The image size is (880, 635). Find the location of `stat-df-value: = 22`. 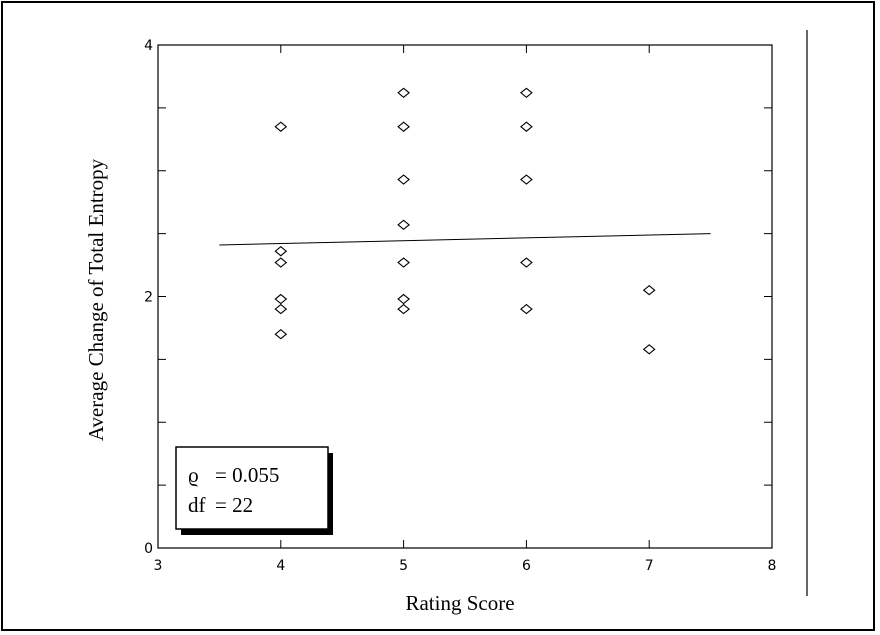

stat-df-value: = 22 is located at coordinates (234, 505).